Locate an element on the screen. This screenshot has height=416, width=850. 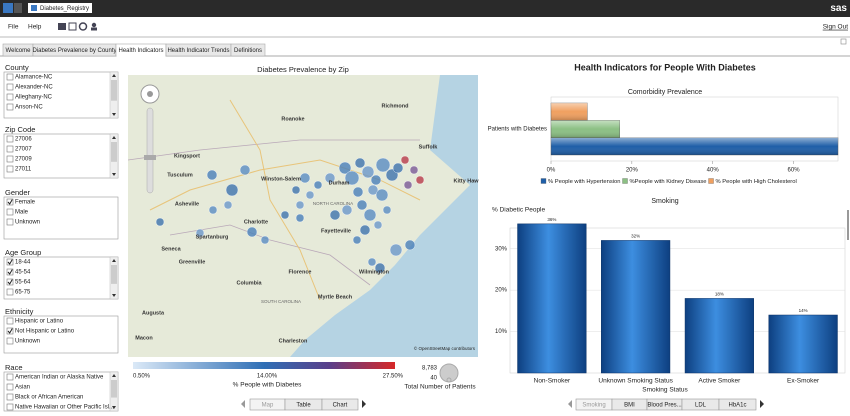
filter-item: Female is located at coordinates (25, 203).